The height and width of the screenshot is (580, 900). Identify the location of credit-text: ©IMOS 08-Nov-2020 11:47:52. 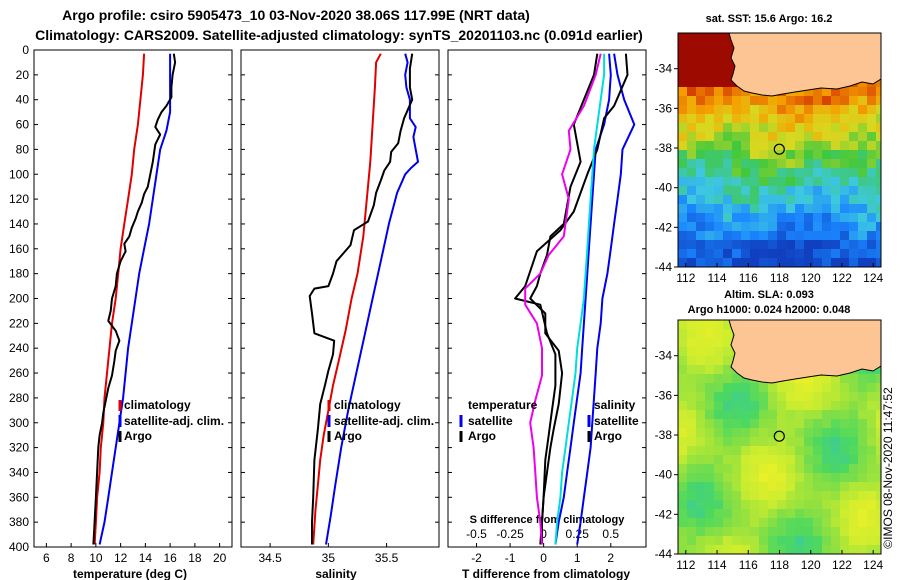
(888, 468).